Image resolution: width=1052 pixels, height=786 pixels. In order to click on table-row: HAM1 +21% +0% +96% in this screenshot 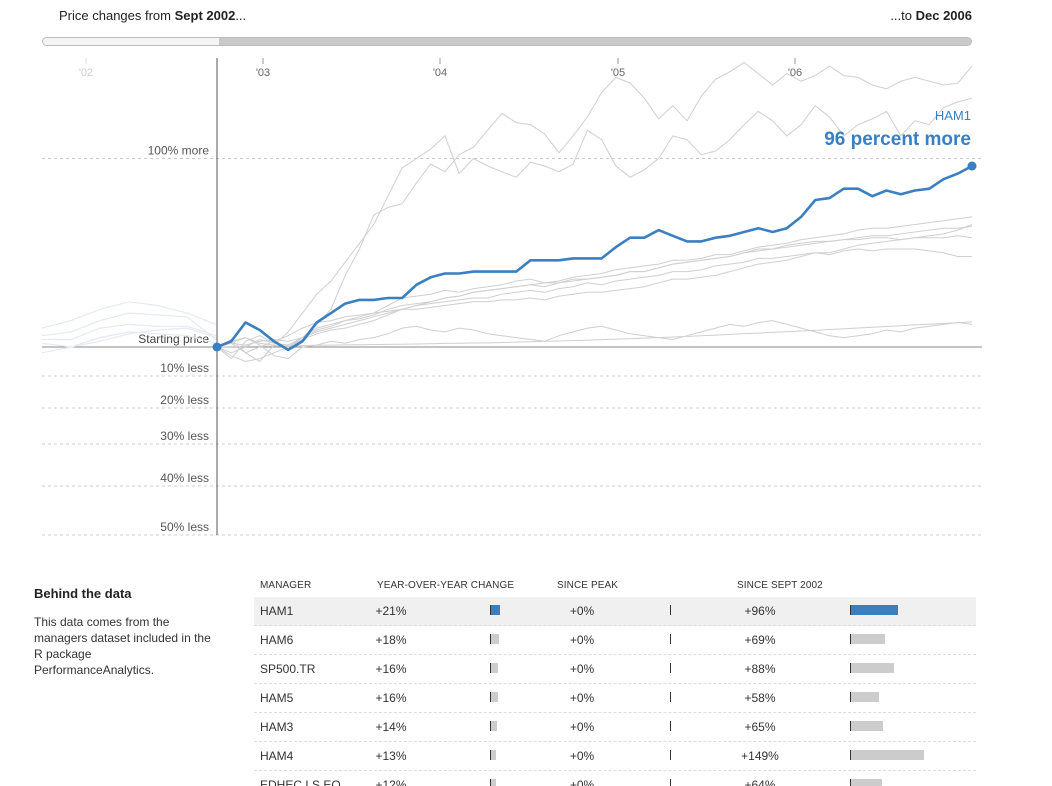, I will do `click(615, 611)`.